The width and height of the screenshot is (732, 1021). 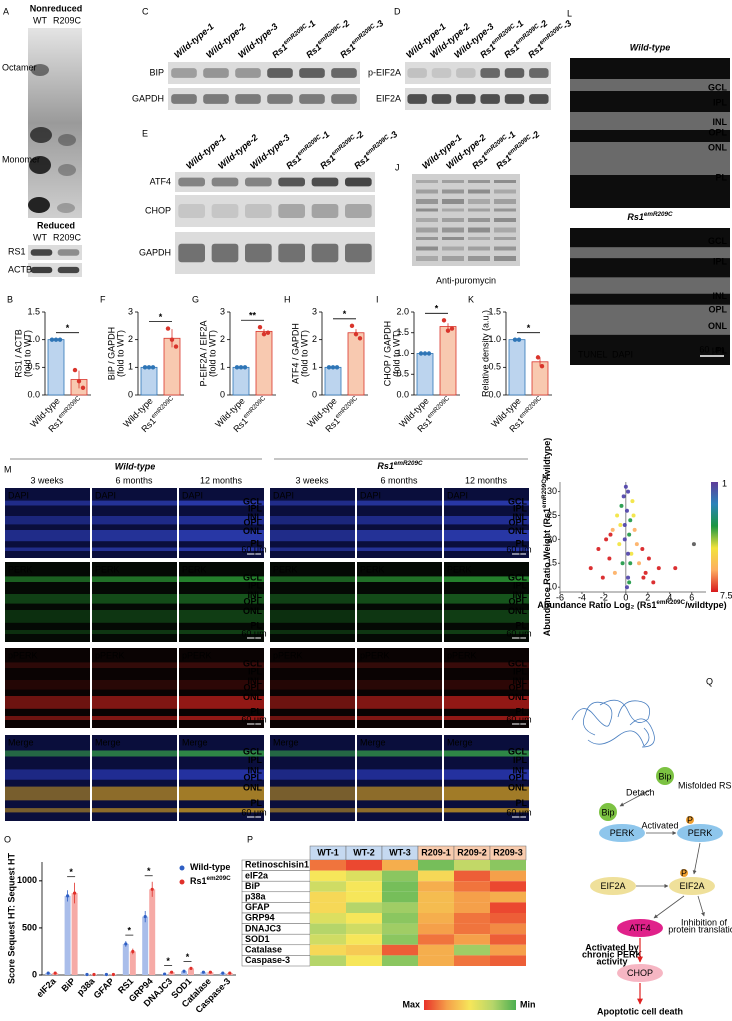 What do you see at coordinates (611, 961) in the screenshot?
I see `annotation: activity` at bounding box center [611, 961].